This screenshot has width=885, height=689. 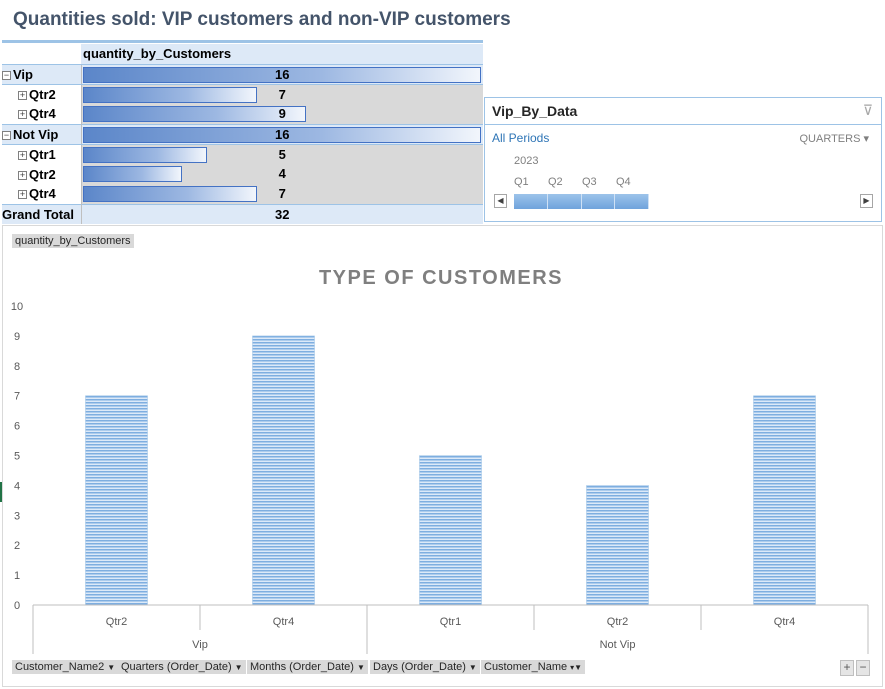 What do you see at coordinates (521, 138) in the screenshot?
I see `all-periods-label: All Periods` at bounding box center [521, 138].